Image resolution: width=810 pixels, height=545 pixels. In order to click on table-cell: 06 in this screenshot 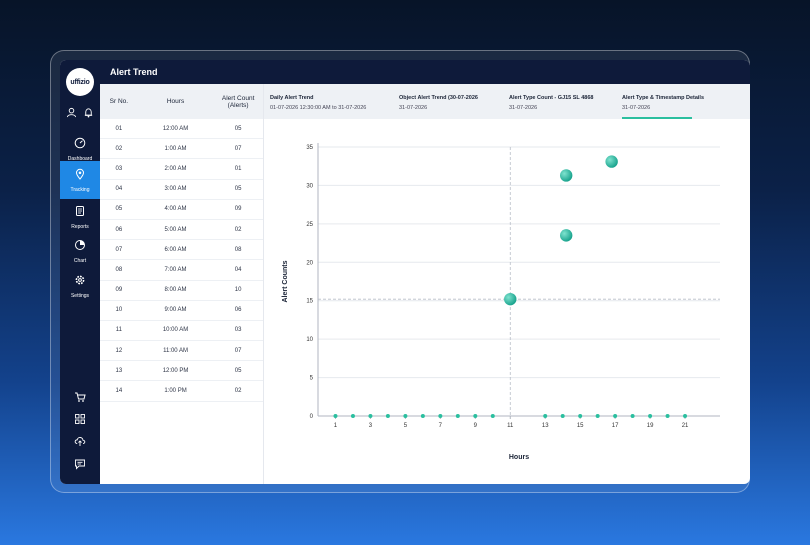, I will do `click(238, 310)`.